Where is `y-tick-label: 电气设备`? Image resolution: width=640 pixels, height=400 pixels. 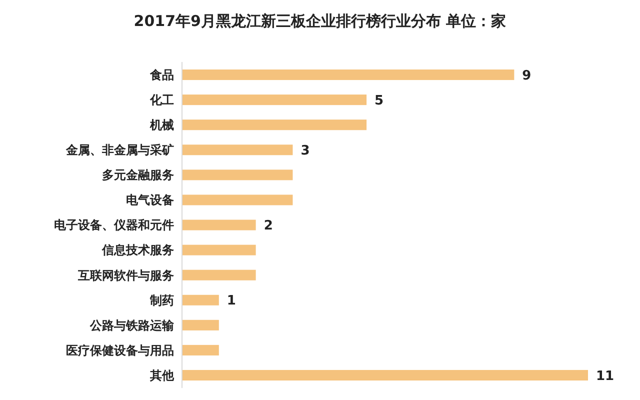 y-tick-label: 电气设备 is located at coordinates (150, 200).